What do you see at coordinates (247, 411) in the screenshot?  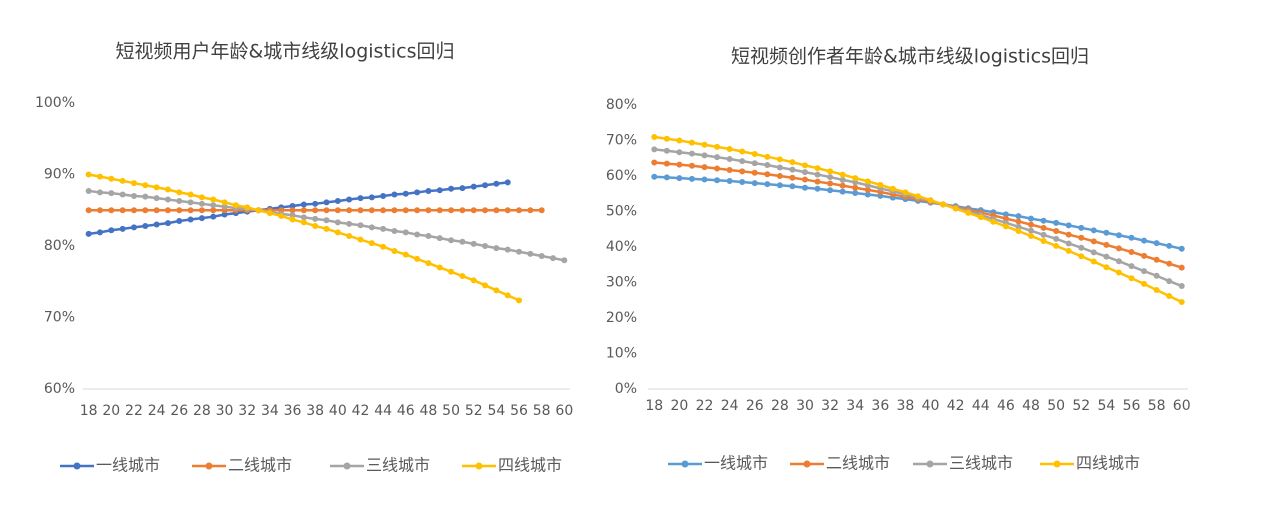 I see `x-tick-label: 32` at bounding box center [247, 411].